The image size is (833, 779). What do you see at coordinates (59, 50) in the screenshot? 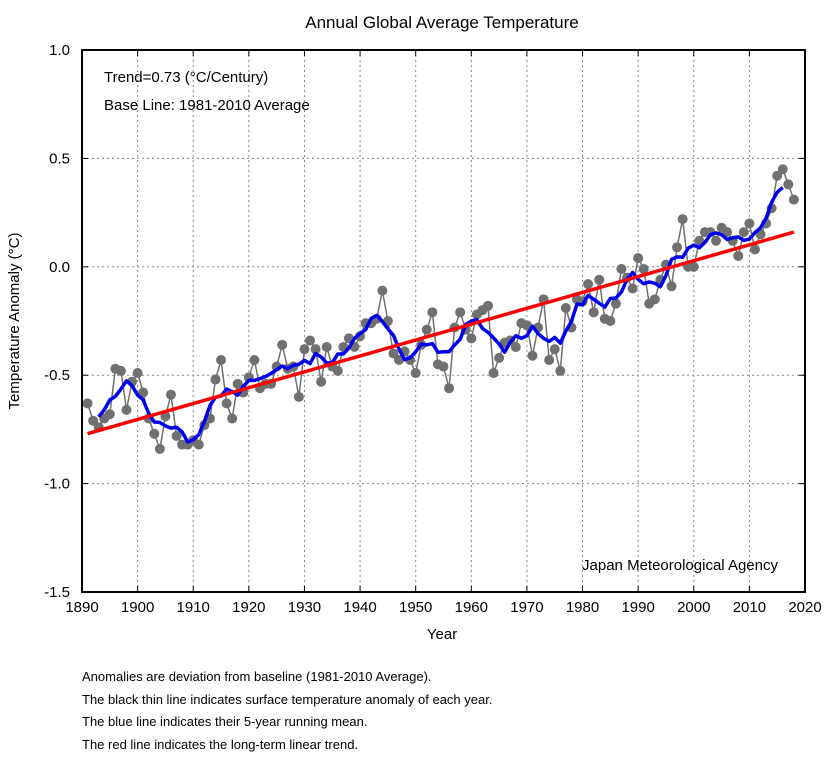
I see `y-tick-label: 1.0` at bounding box center [59, 50].